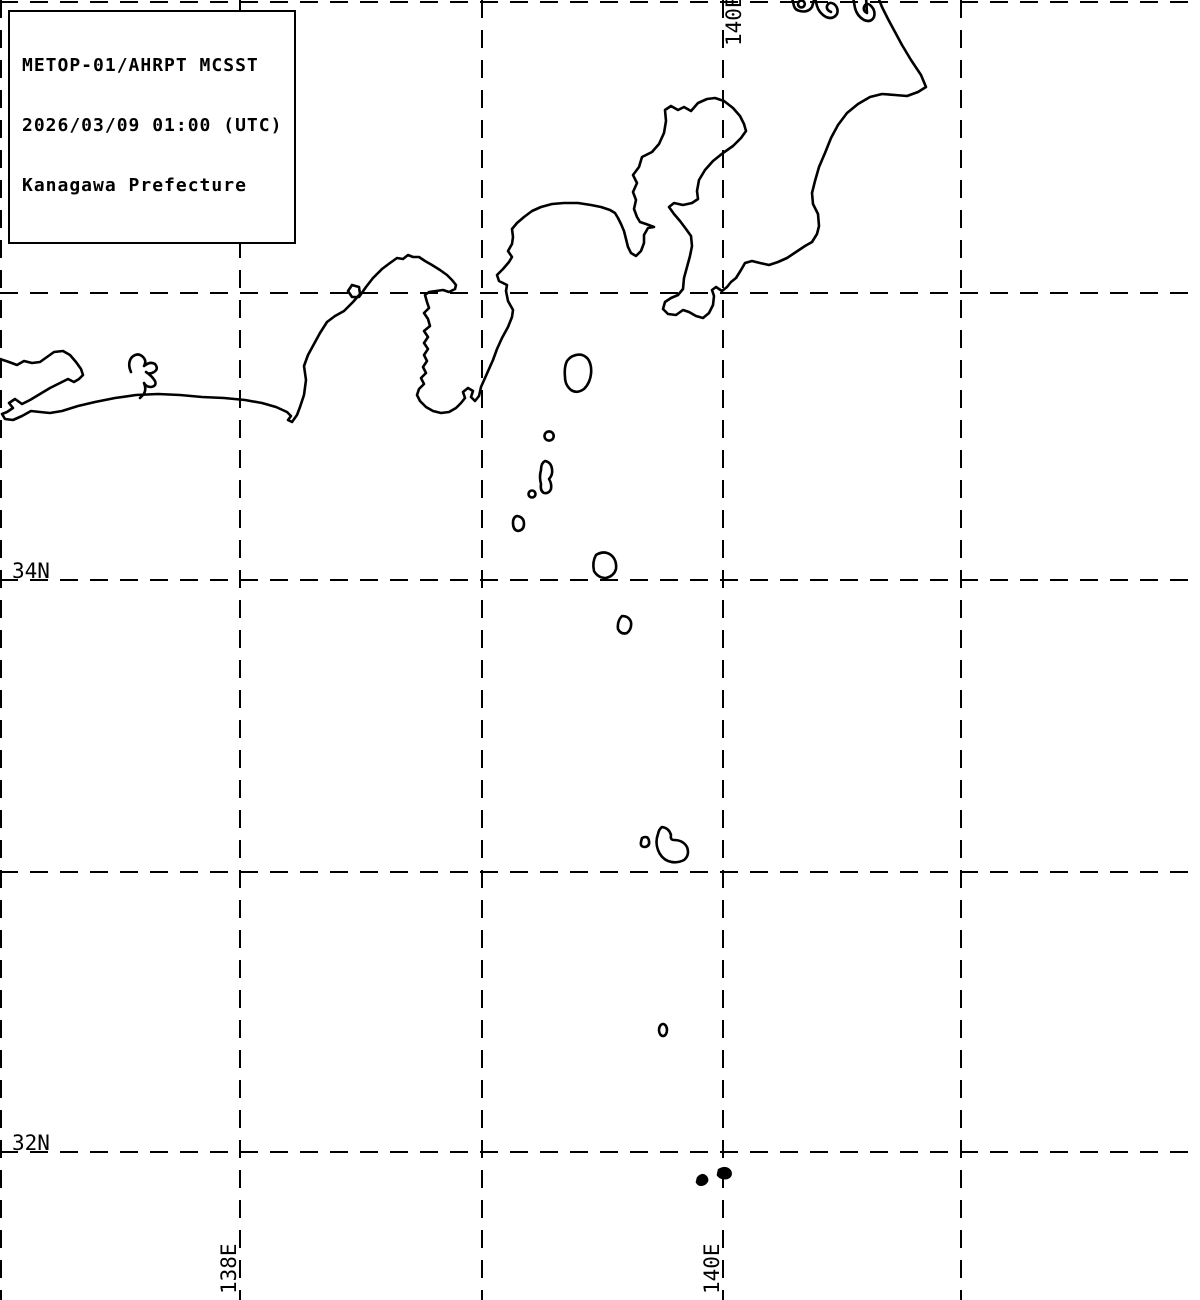 The height and width of the screenshot is (1300, 1200). Describe the element at coordinates (672, 844) in the screenshot. I see `hachijojima-island` at that location.